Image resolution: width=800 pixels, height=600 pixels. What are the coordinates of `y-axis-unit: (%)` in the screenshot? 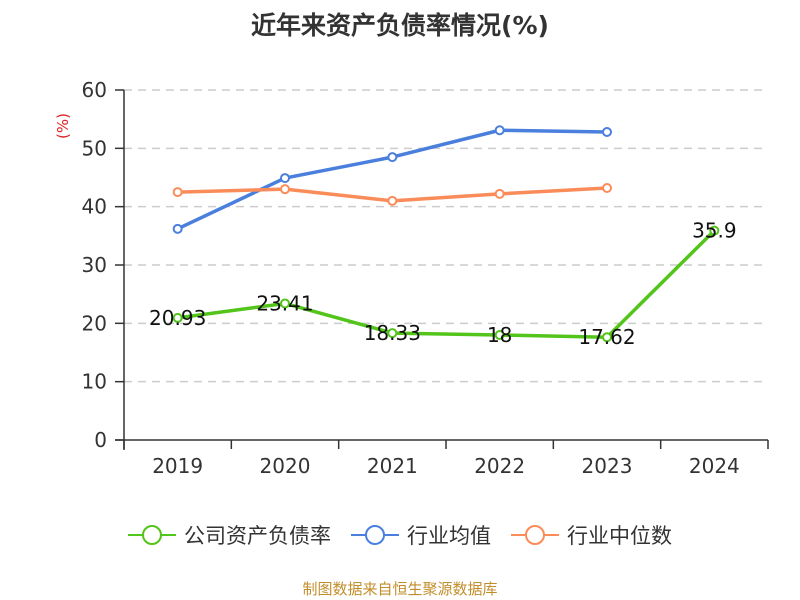 It's located at (63, 126).